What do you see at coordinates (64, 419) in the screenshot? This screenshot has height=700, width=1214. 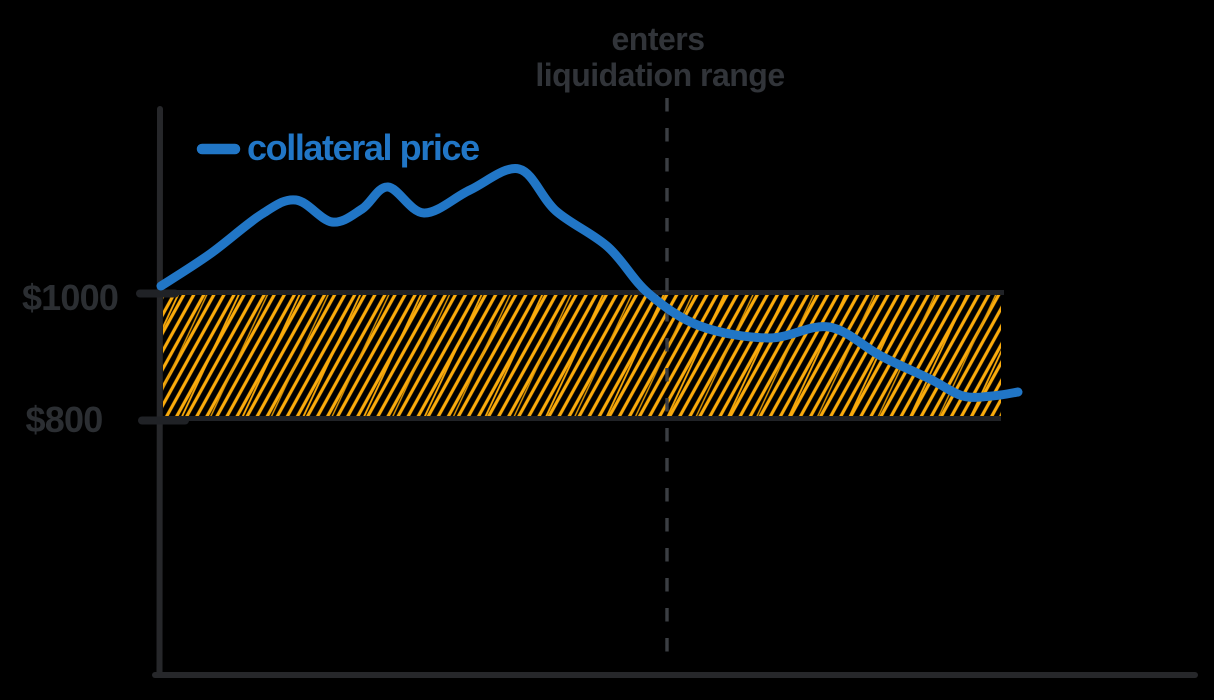 I see `svg-text: $800` at bounding box center [64, 419].